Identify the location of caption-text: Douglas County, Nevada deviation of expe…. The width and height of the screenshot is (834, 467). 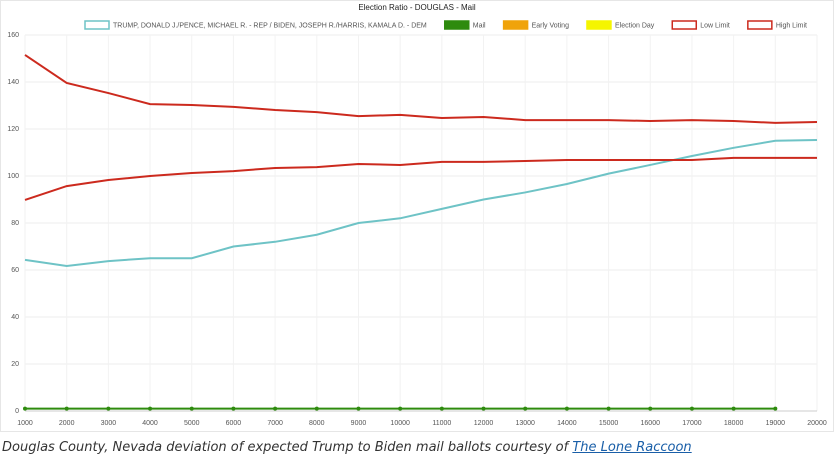
(285, 447).